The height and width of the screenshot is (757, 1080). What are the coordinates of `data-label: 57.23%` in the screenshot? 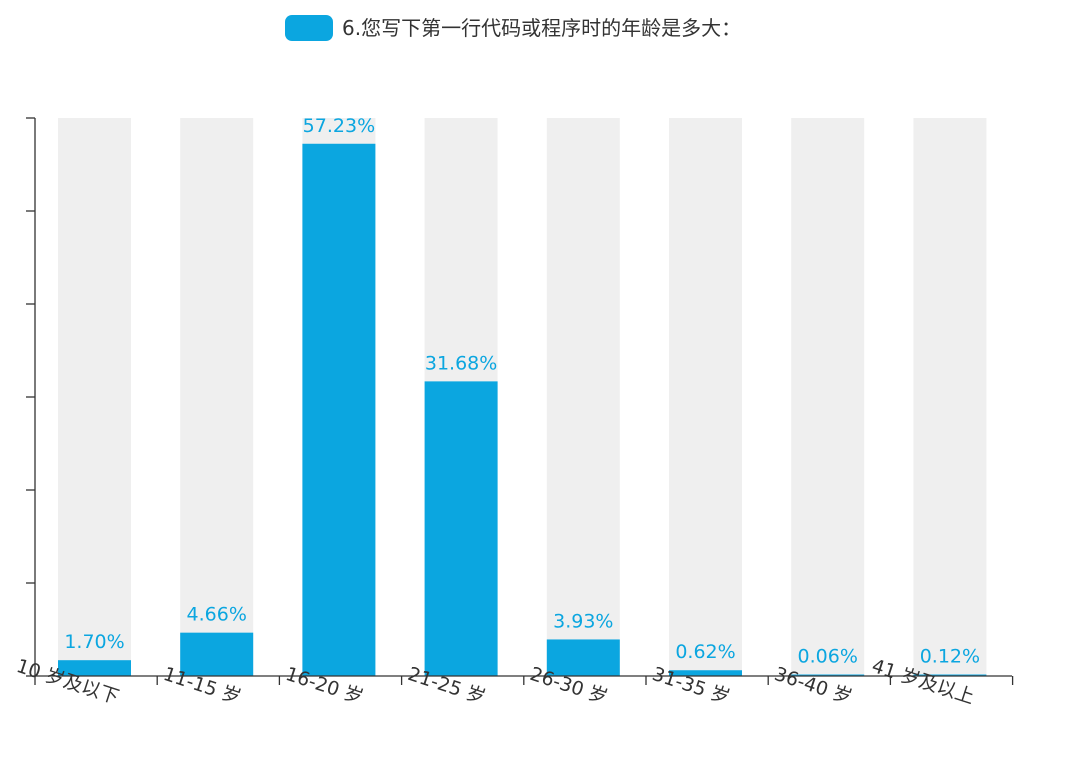 It's located at (339, 126).